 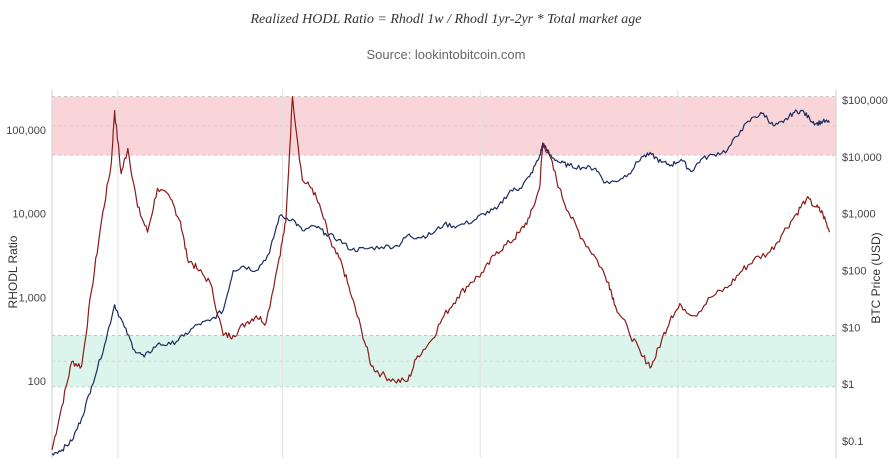 I want to click on left-tick-label: 10,000, so click(x=29, y=215).